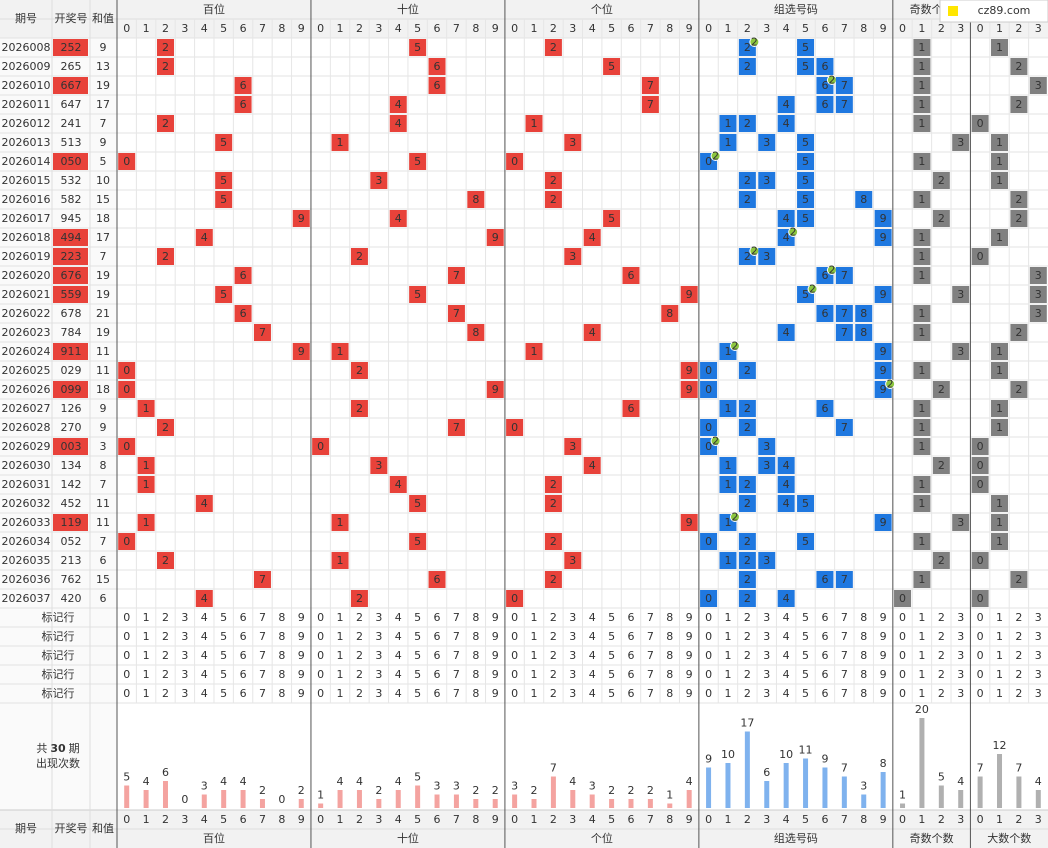  I want to click on issue: 2026036, so click(26, 579).